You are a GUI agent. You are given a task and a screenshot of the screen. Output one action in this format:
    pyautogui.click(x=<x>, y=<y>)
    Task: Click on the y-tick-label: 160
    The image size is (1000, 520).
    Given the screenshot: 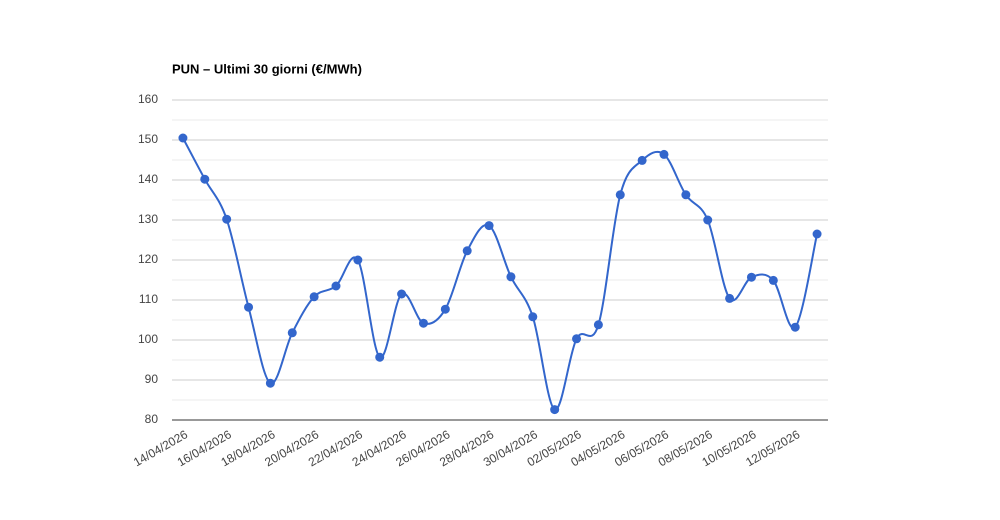 What is the action you would take?
    pyautogui.click(x=148, y=99)
    